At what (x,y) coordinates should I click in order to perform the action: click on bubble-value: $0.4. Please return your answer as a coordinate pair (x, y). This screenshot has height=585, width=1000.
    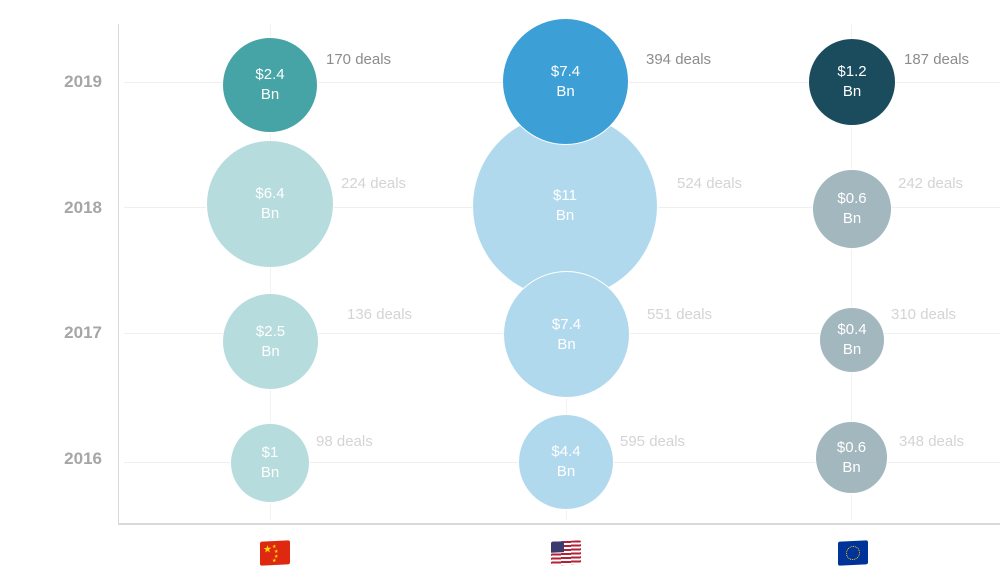
    Looking at the image, I should click on (852, 329).